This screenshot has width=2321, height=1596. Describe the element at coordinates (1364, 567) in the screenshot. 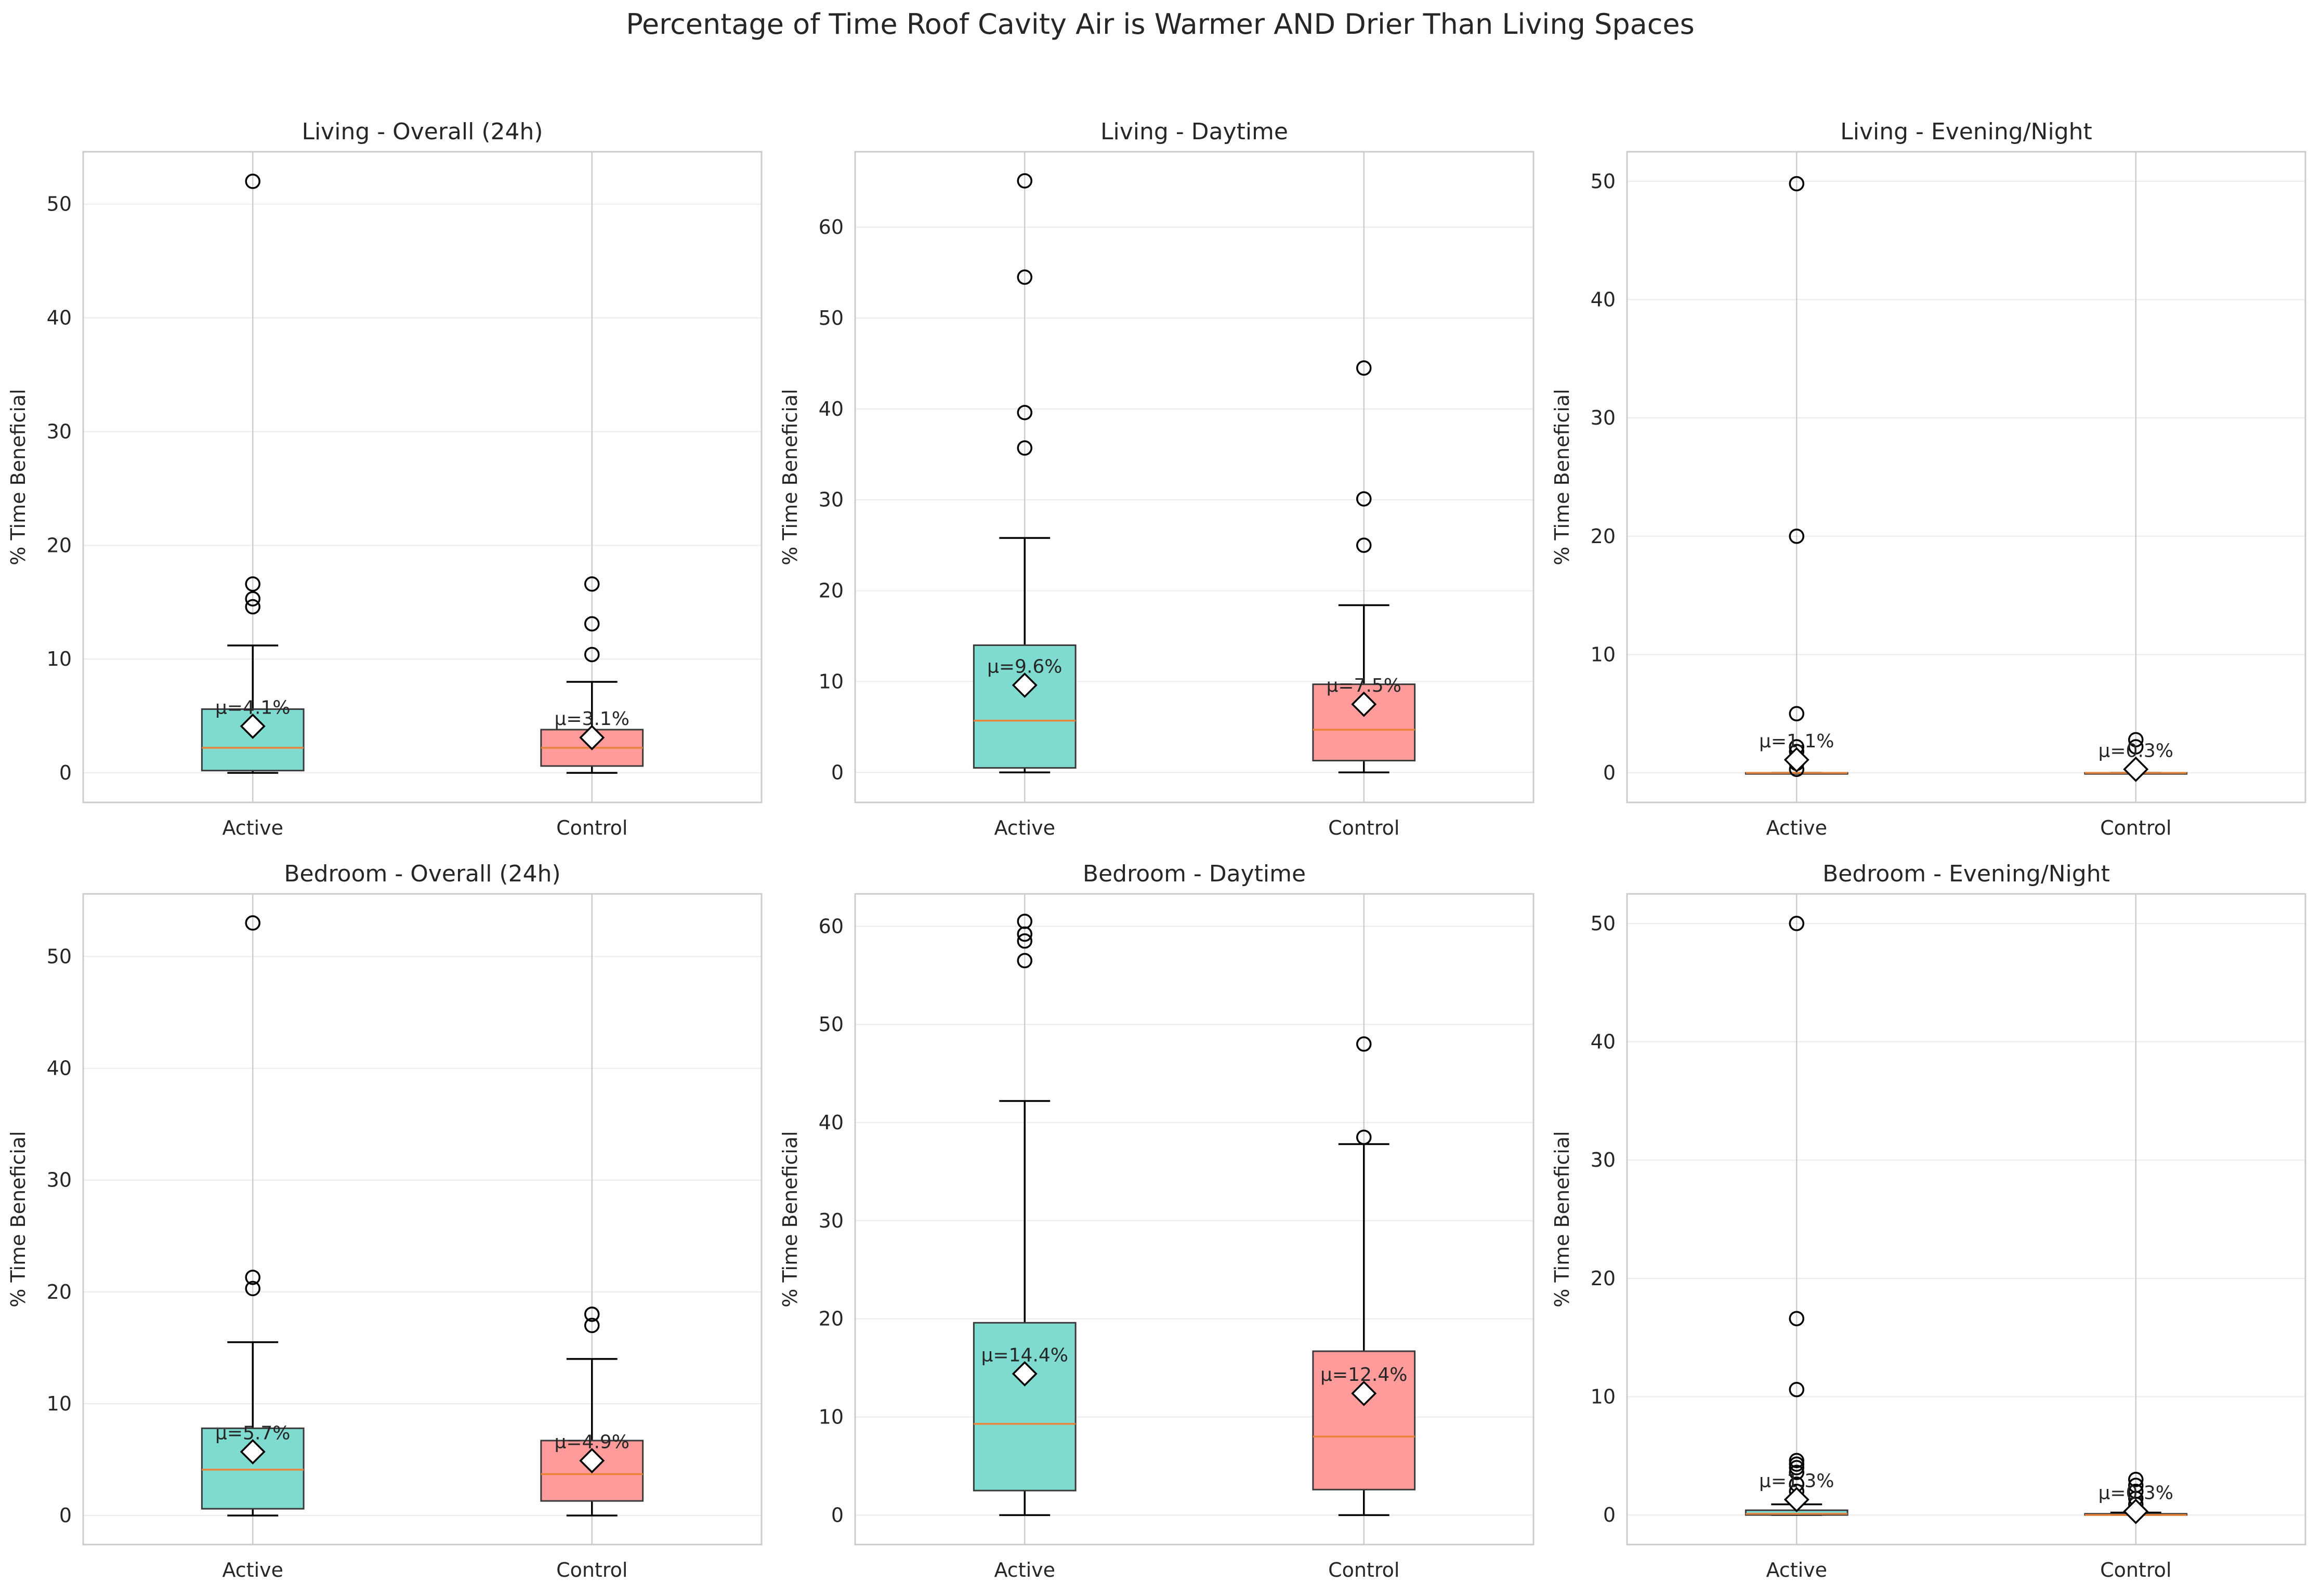

I see `box-control: μ=7.5%` at that location.